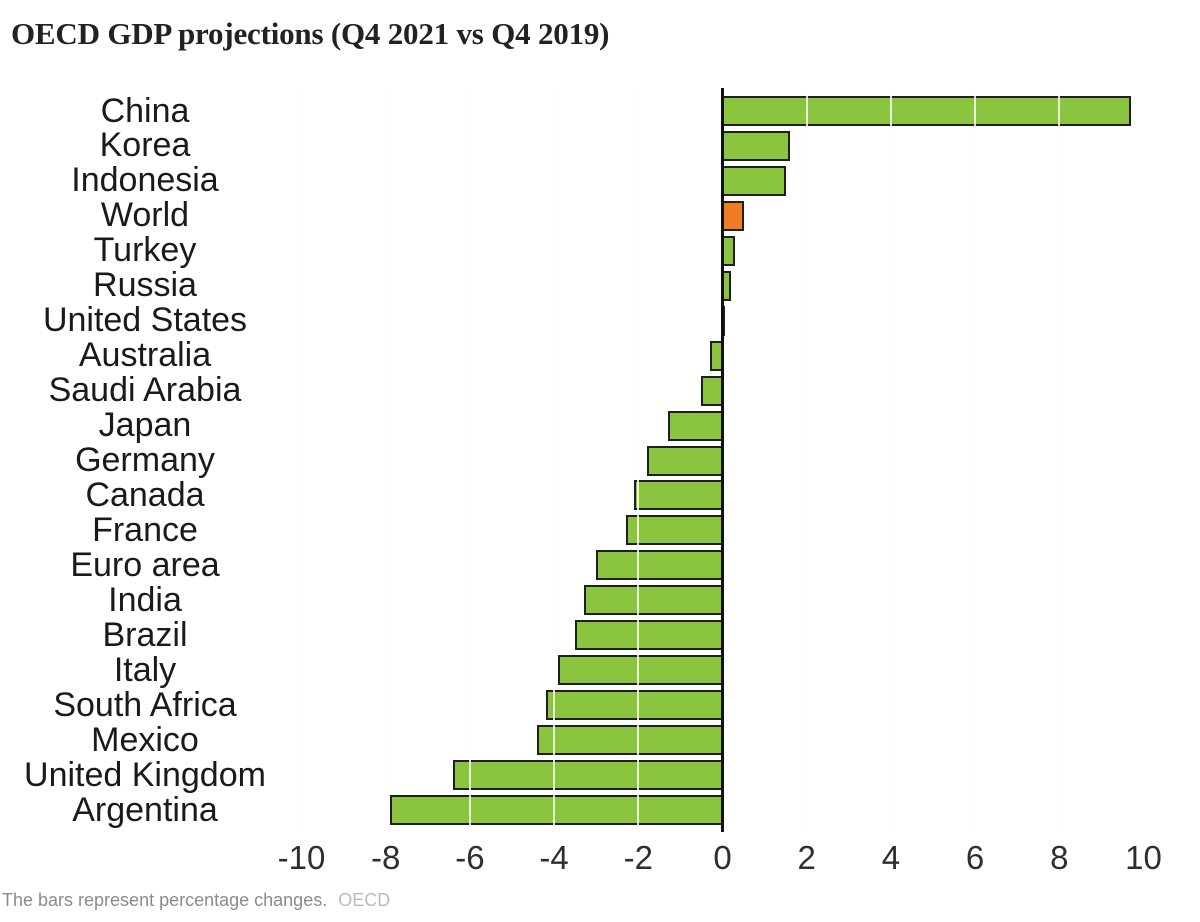 This screenshot has height=922, width=1200. Describe the element at coordinates (653, 600) in the screenshot. I see `bar-india` at that location.